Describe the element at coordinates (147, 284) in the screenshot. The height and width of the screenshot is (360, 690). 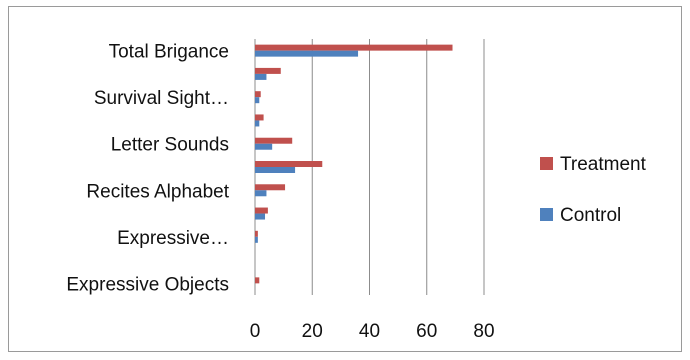
I see `category-label-10: Expressive Objects` at that location.